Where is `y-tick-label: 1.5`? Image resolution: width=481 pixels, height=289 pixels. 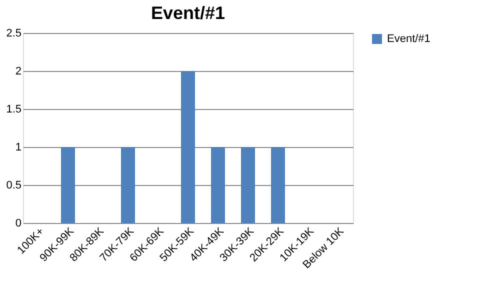 y-tick-label: 1.5 is located at coordinates (14, 110).